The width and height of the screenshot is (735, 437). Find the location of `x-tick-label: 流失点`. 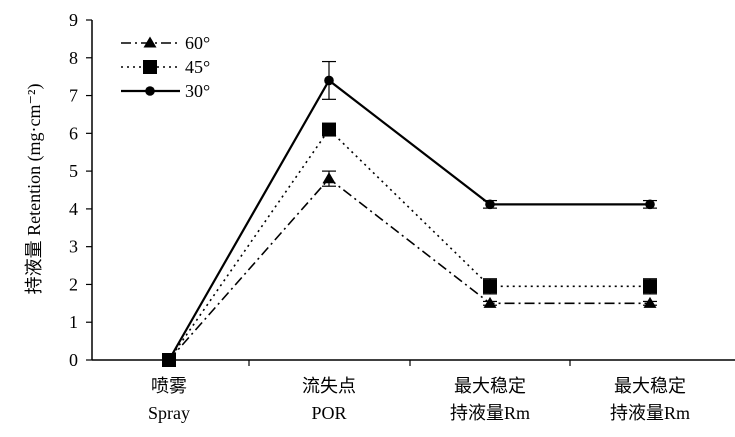

x-tick-label: 流失点 is located at coordinates (329, 386).